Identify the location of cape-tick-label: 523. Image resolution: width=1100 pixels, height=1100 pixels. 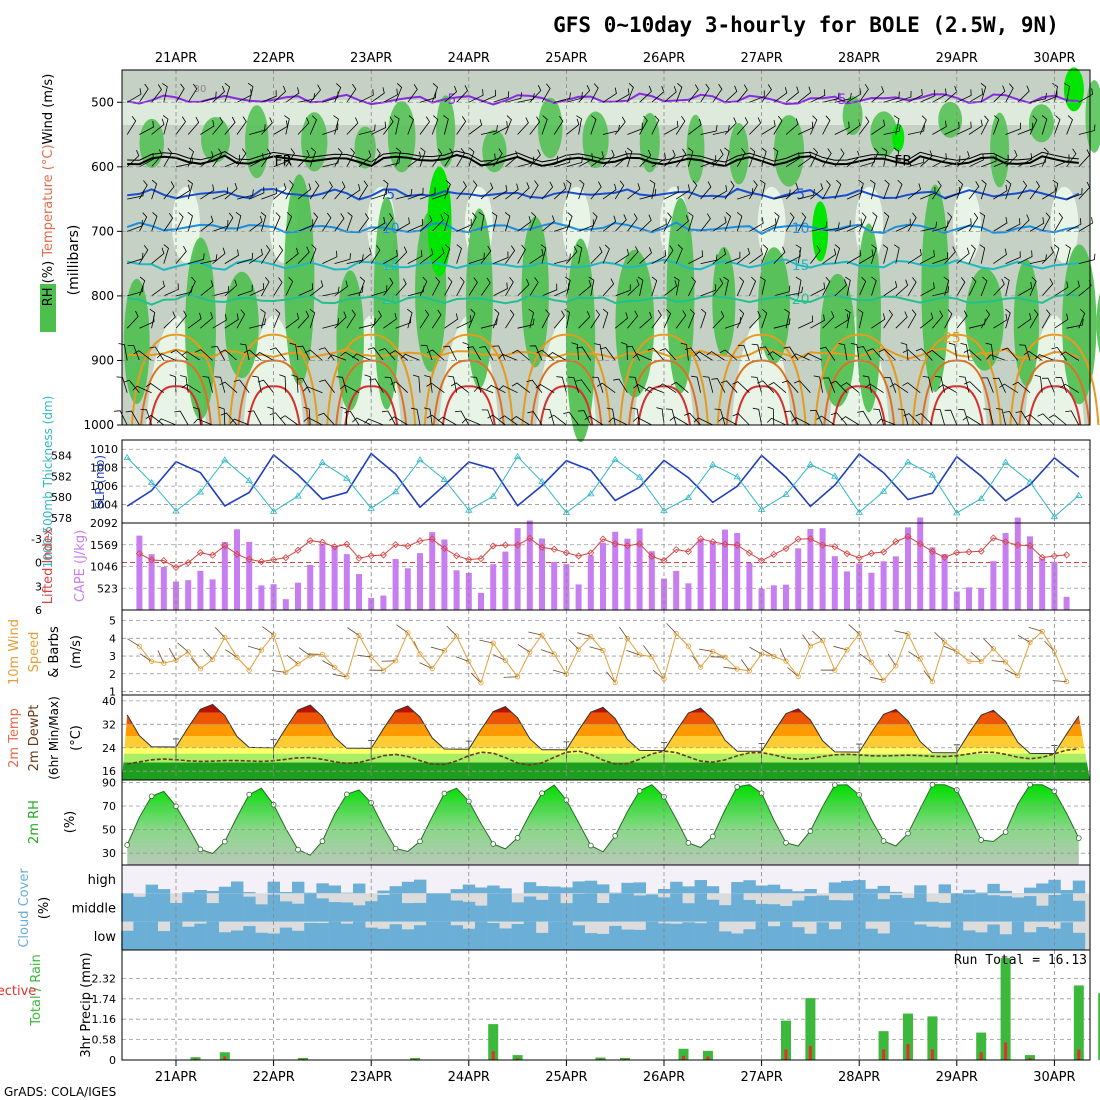
(107, 588).